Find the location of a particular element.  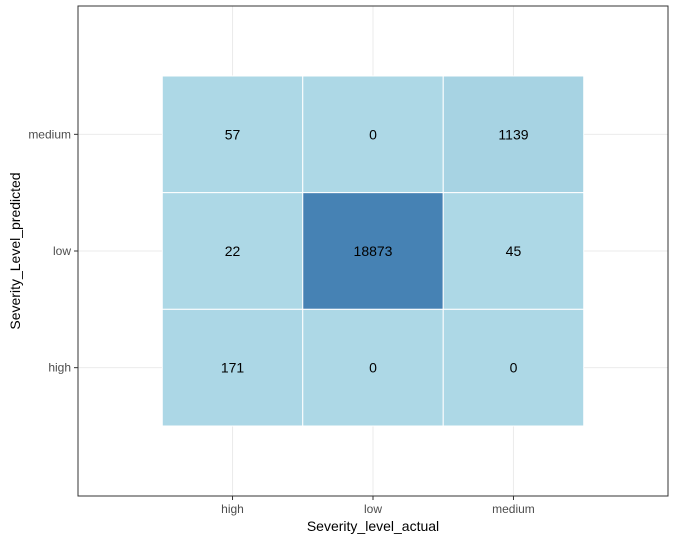

heatmap-cell-medium-high is located at coordinates (513, 367).